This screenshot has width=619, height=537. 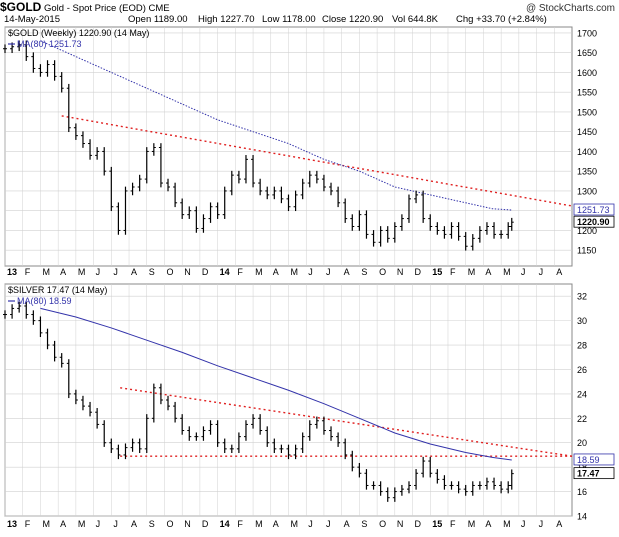 What do you see at coordinates (422, 19) in the screenshot?
I see `vol-value: 644.8K` at bounding box center [422, 19].